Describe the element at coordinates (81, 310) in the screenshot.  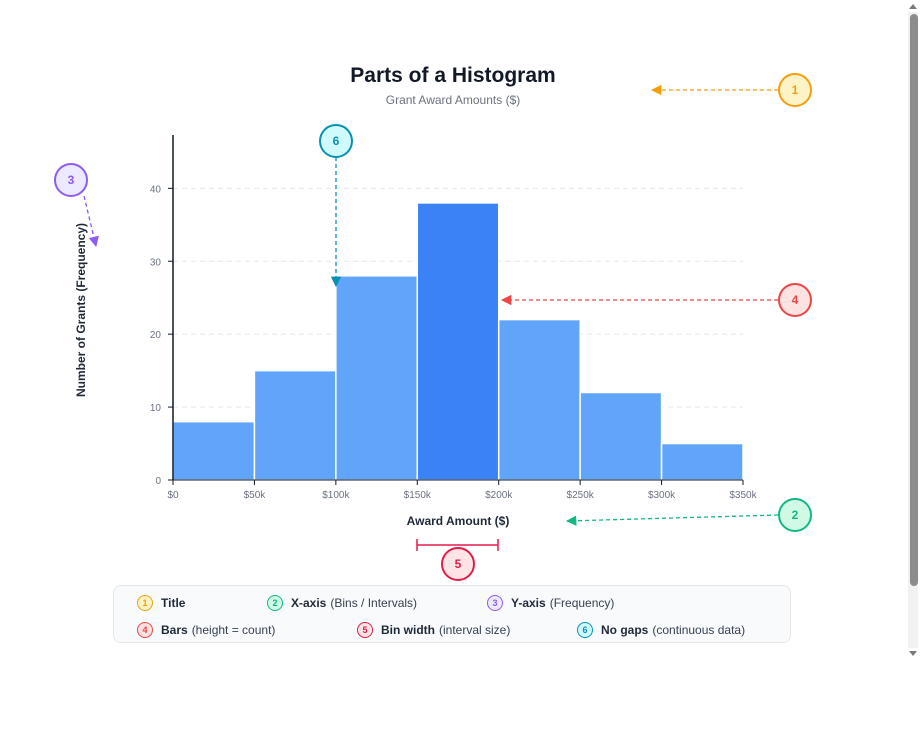
I see `y-axis-label: Number of Grants (Frequency)` at that location.